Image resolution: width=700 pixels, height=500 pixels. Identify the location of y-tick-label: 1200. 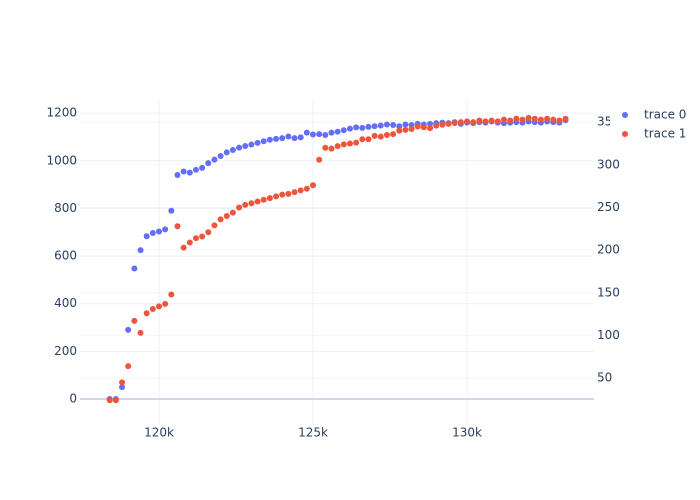
(61, 113).